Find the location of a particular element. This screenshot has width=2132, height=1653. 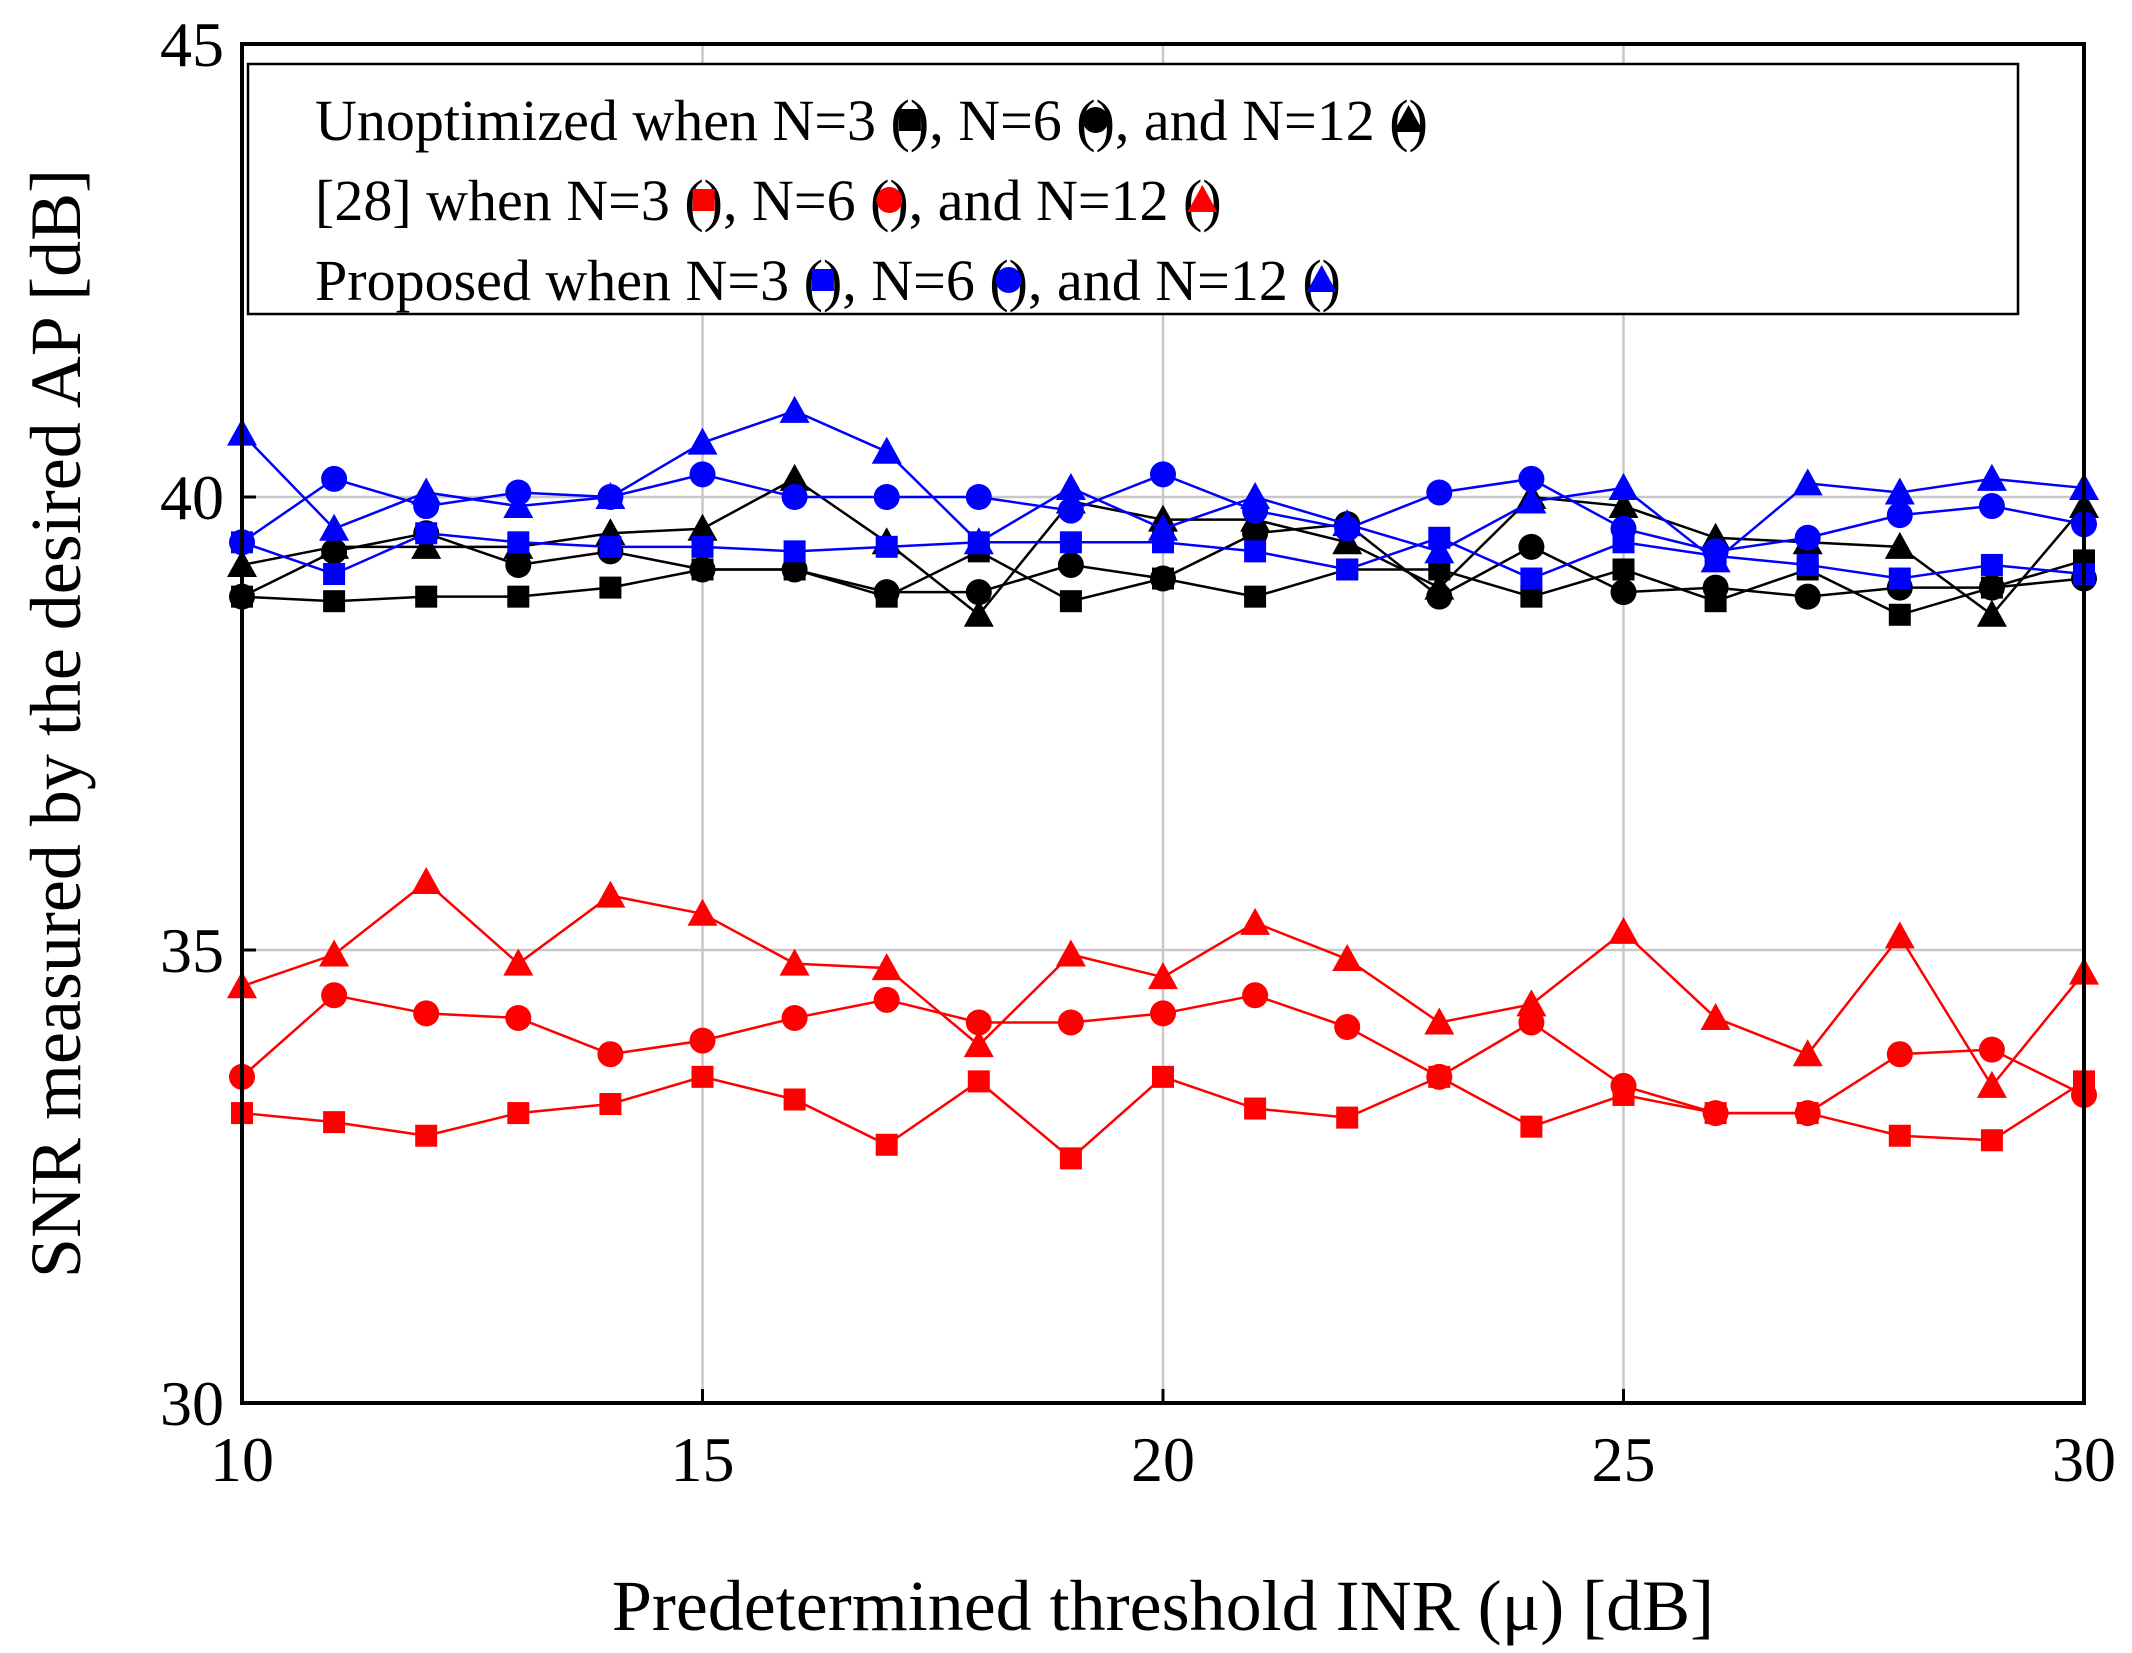

legend-circle-marker is located at coordinates (1095, 120).